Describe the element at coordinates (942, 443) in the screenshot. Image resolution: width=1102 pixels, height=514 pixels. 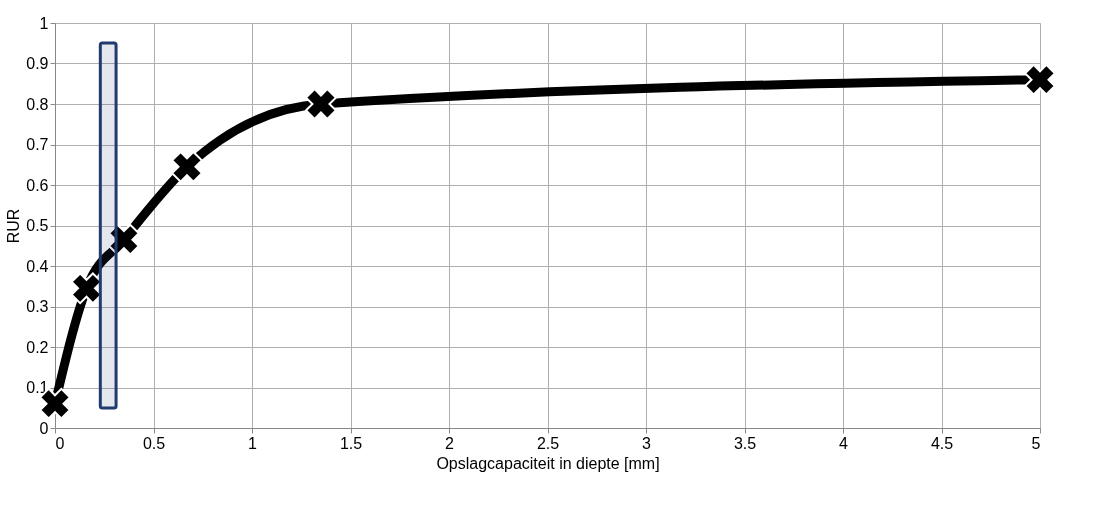
I see `x-tick-label: 4.5` at that location.